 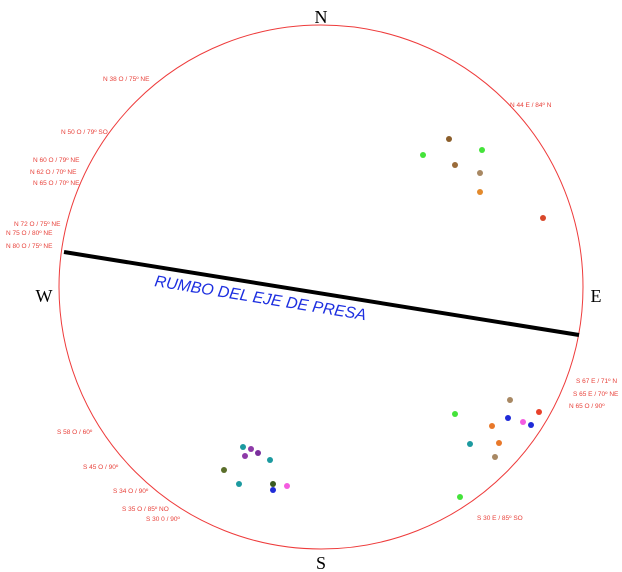 I want to click on plane-label: N 38 O / 75º NE, so click(x=126, y=79).